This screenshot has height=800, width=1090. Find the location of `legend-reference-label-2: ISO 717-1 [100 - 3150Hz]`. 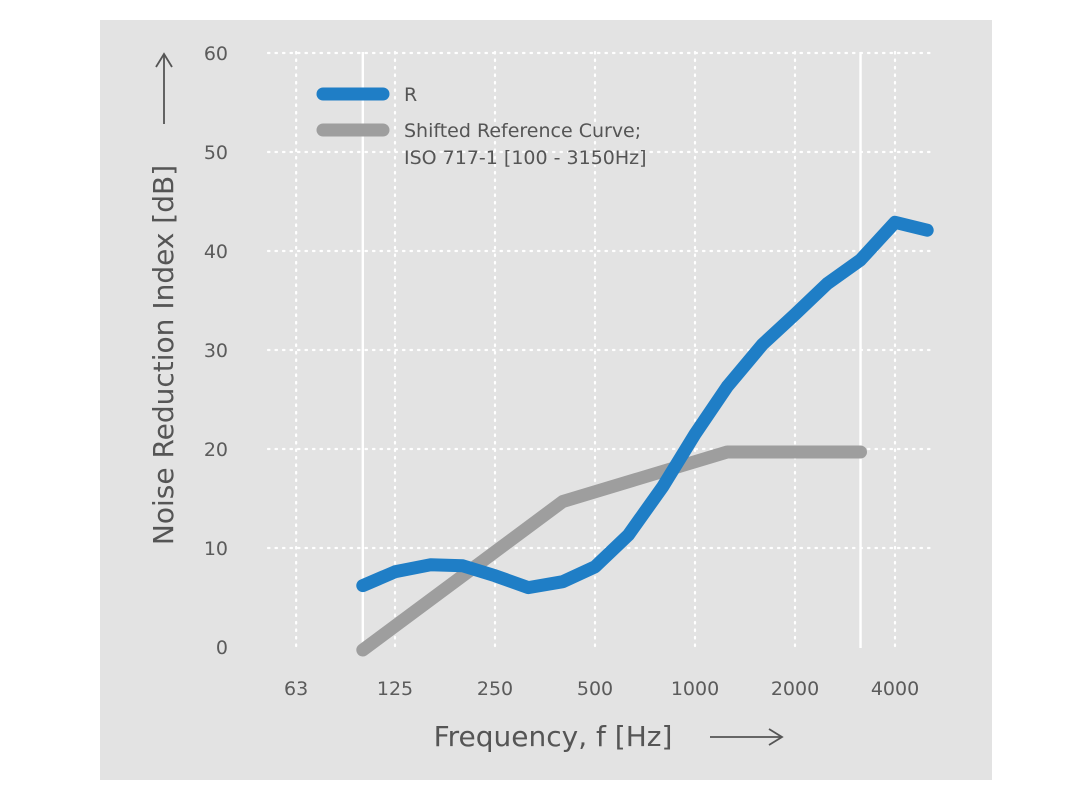

legend-reference-label-2: ISO 717-1 [100 - 3150Hz] is located at coordinates (525, 158).